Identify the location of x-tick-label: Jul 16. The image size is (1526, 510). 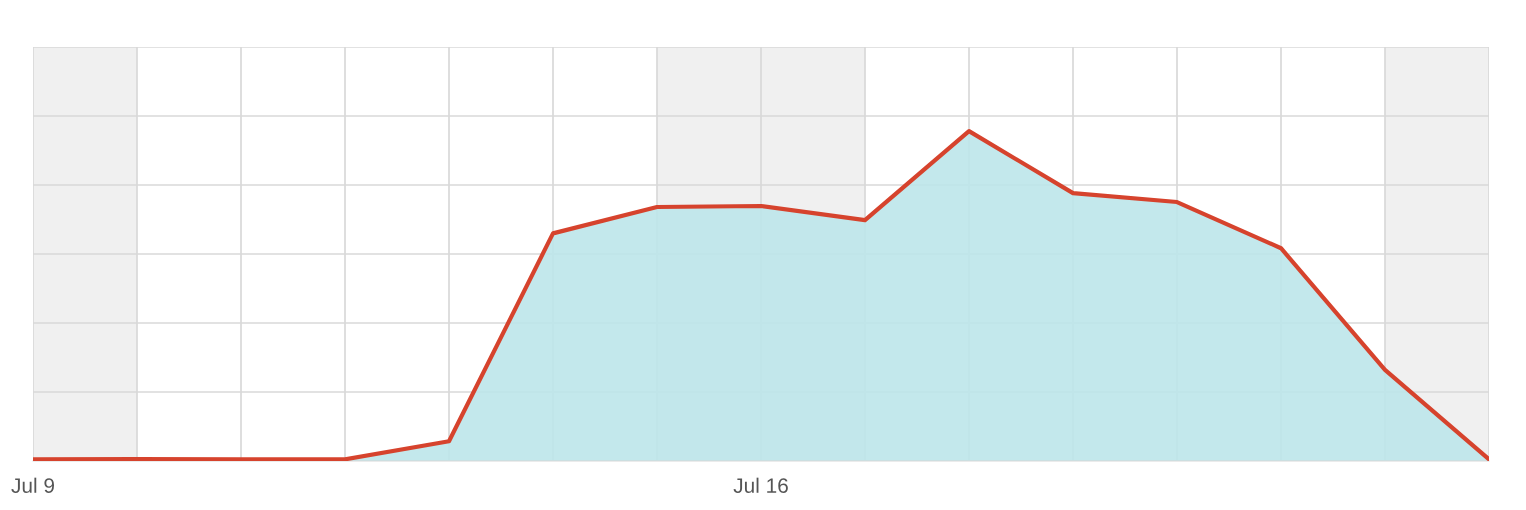
(760, 485).